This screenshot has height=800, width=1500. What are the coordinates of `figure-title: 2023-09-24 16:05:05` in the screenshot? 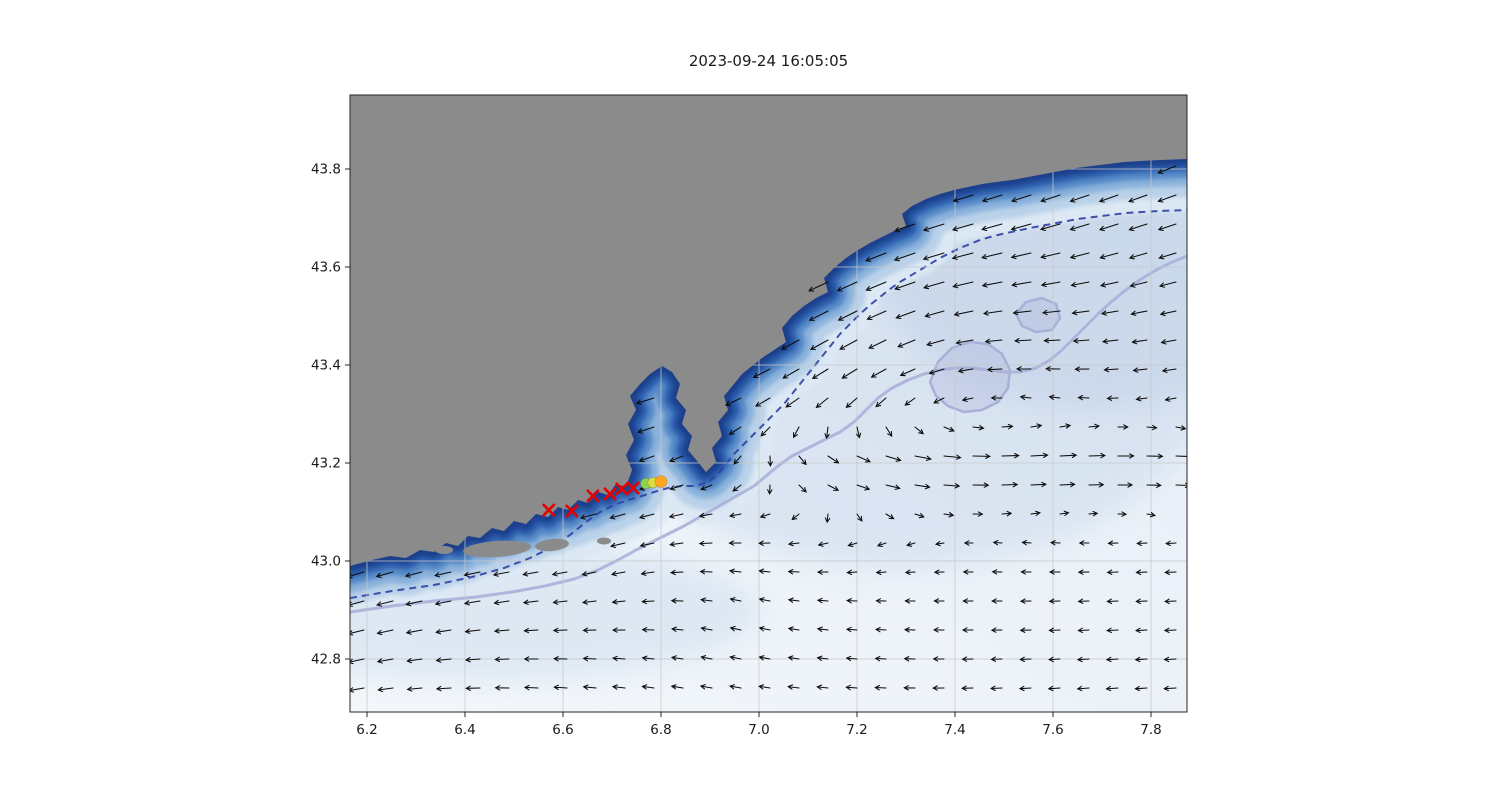 It's located at (768, 61).